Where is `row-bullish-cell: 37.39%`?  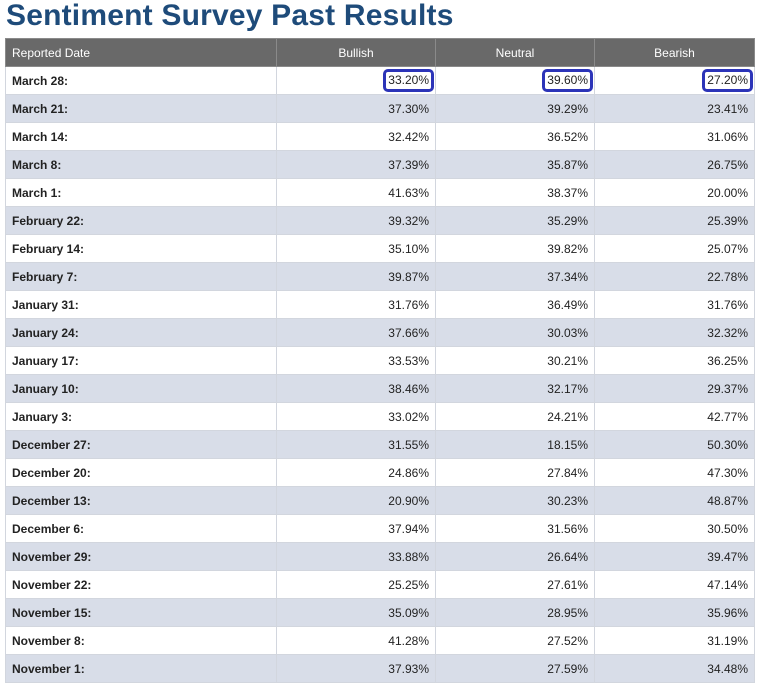 row-bullish-cell: 37.39% is located at coordinates (356, 164).